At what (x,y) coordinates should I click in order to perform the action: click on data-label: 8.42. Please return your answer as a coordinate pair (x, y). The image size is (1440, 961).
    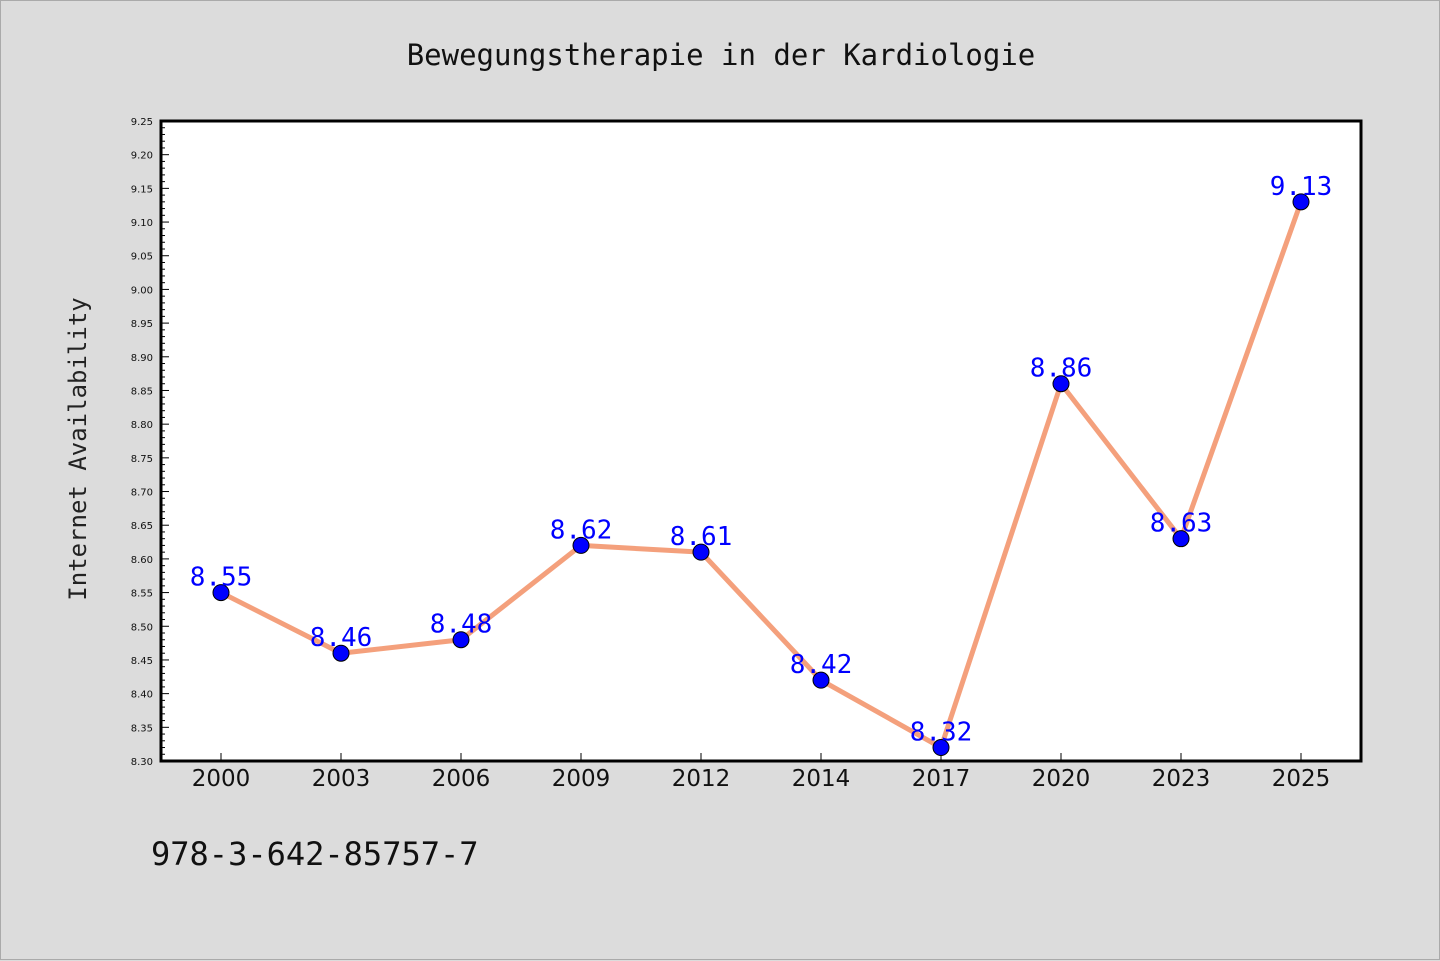
    Looking at the image, I should click on (821, 665).